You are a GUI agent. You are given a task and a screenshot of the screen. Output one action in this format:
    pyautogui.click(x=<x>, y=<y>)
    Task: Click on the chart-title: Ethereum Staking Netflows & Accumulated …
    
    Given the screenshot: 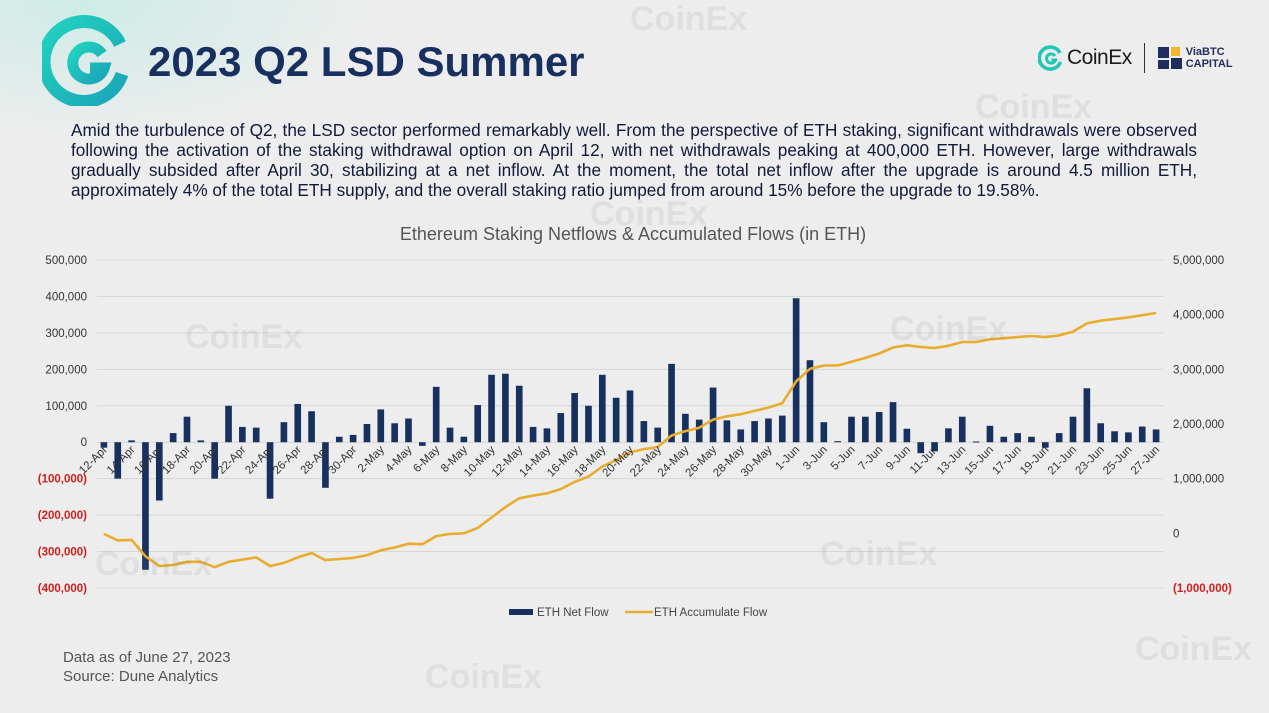 What is the action you would take?
    pyautogui.click(x=633, y=234)
    